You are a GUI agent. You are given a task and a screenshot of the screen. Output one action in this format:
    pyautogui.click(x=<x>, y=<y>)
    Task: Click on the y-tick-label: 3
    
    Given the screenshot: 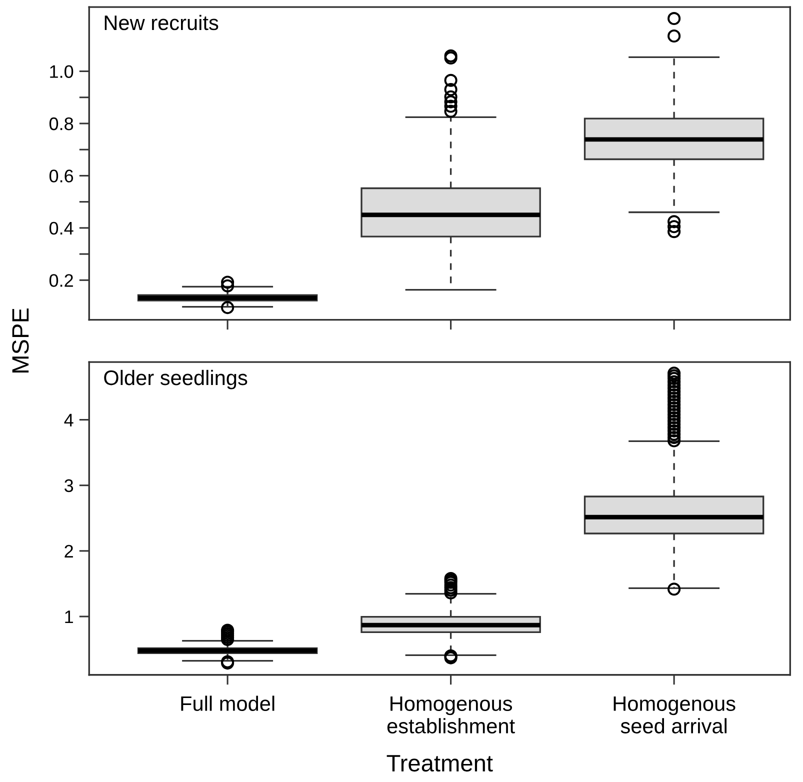 What is the action you would take?
    pyautogui.click(x=69, y=485)
    